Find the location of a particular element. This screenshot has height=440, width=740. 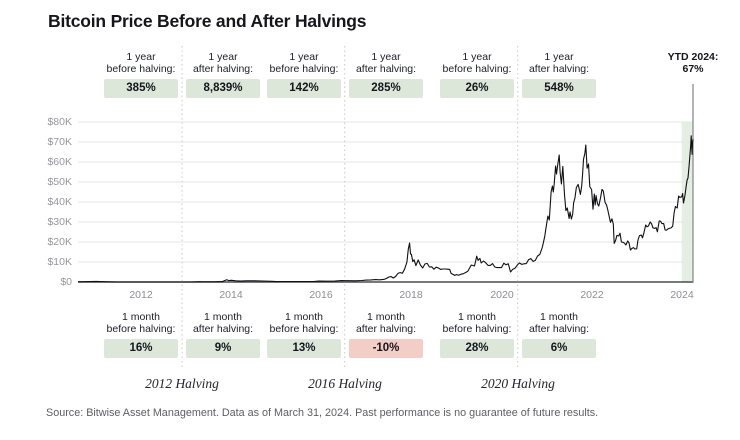

ytd-2024-annotation: YTD 2024: 67% is located at coordinates (693, 63).